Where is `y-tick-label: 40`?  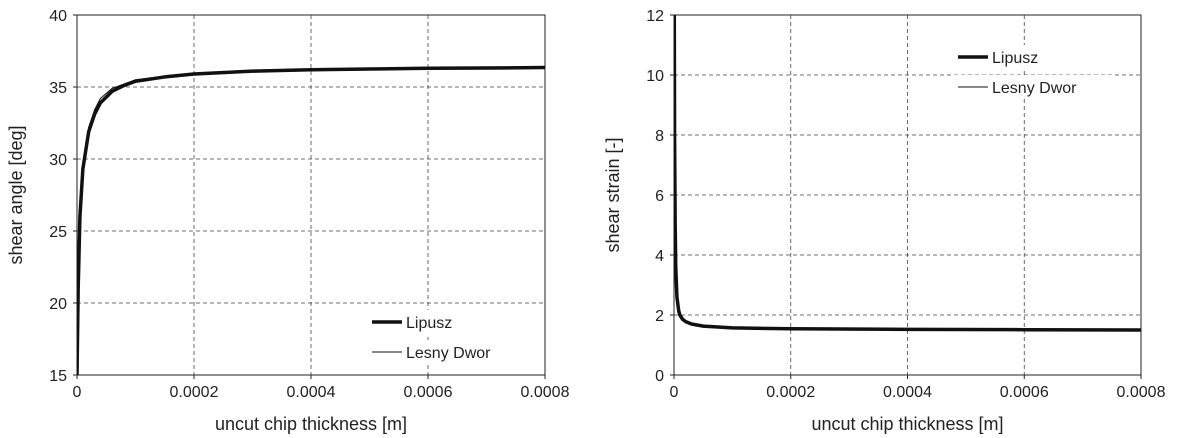 y-tick-label: 40 is located at coordinates (58, 16).